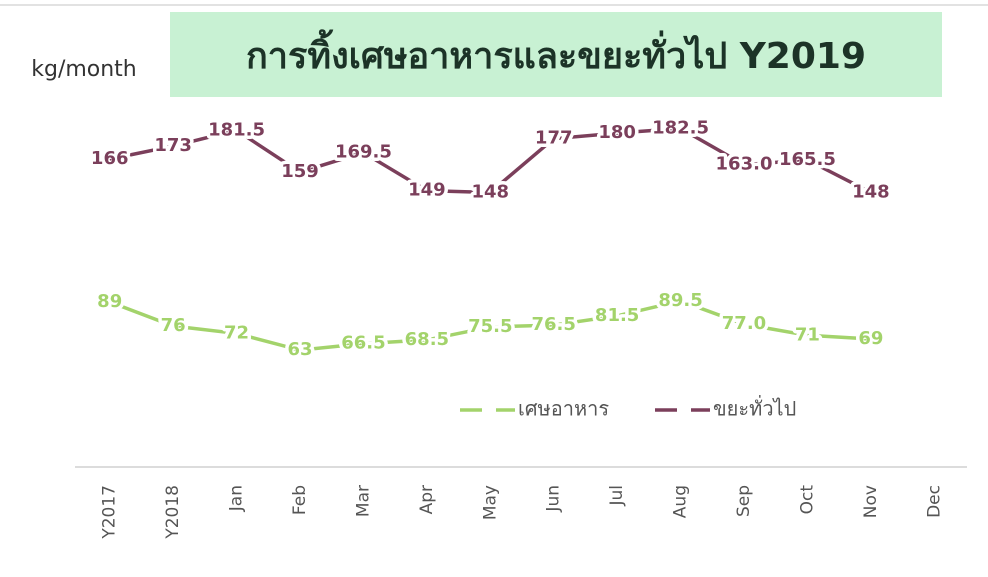 This screenshot has height=577, width=988. Describe the element at coordinates (84, 69) in the screenshot. I see `y-axis-label: kg/month` at that location.